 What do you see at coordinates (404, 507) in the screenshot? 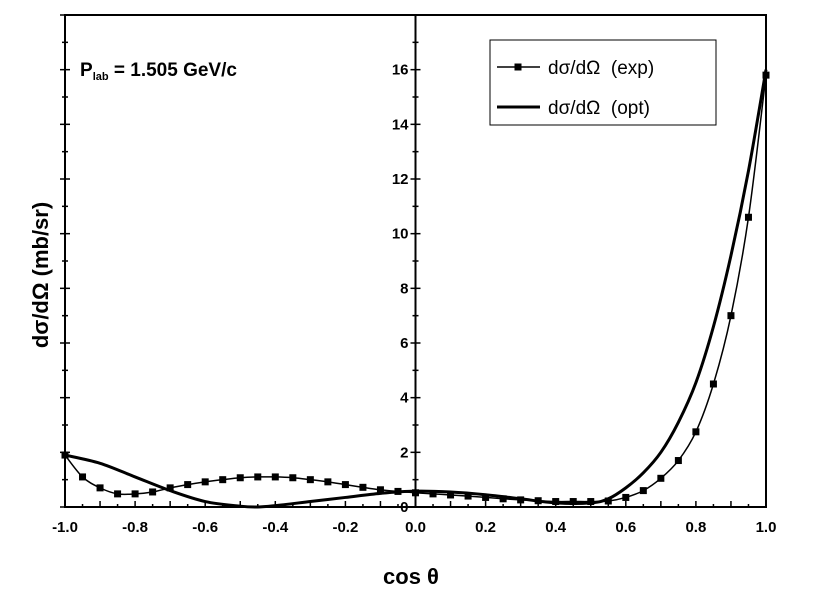
I see `y-tick-label: 0` at bounding box center [404, 507].